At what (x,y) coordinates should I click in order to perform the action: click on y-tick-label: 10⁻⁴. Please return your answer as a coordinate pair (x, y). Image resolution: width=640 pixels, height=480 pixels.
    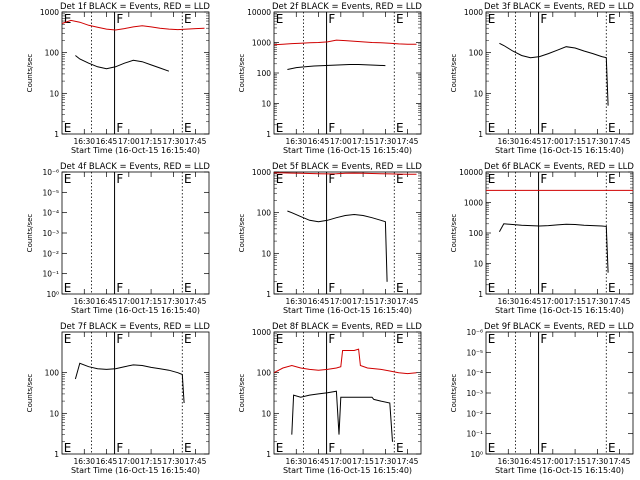
    Looking at the image, I should click on (50, 213).